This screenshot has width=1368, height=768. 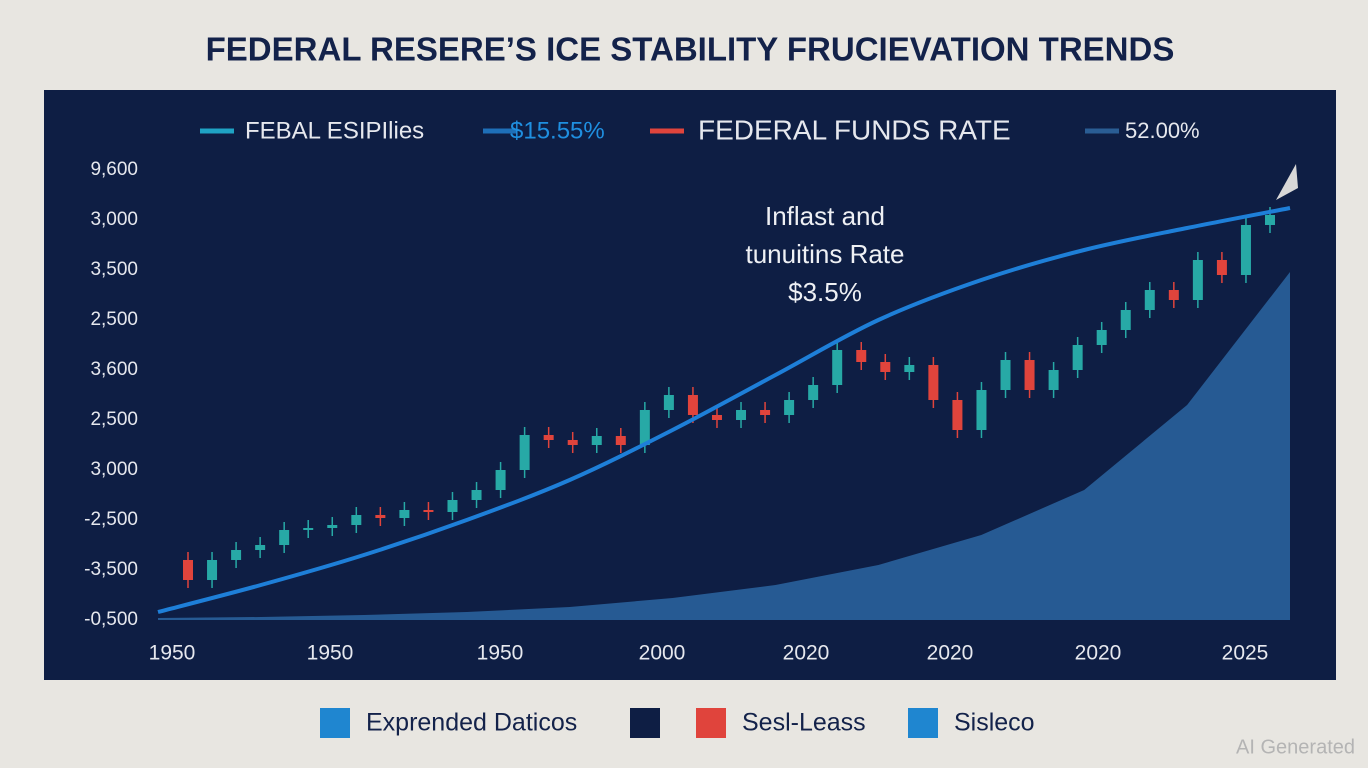 What do you see at coordinates (1162, 130) in the screenshot?
I see `legend-label: 52.00%` at bounding box center [1162, 130].